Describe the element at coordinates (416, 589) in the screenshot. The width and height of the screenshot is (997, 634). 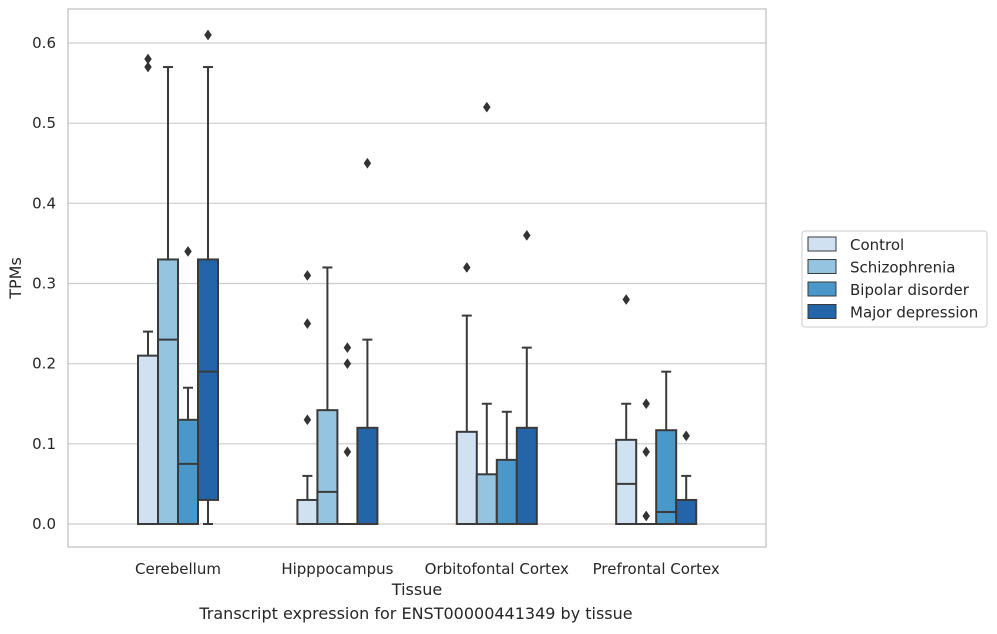
I see `x-axis-label: Tissue` at that location.